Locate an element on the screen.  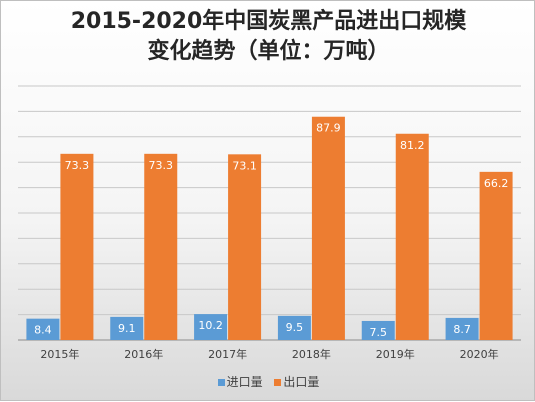
x-tick-label: 2019年 is located at coordinates (395, 354).